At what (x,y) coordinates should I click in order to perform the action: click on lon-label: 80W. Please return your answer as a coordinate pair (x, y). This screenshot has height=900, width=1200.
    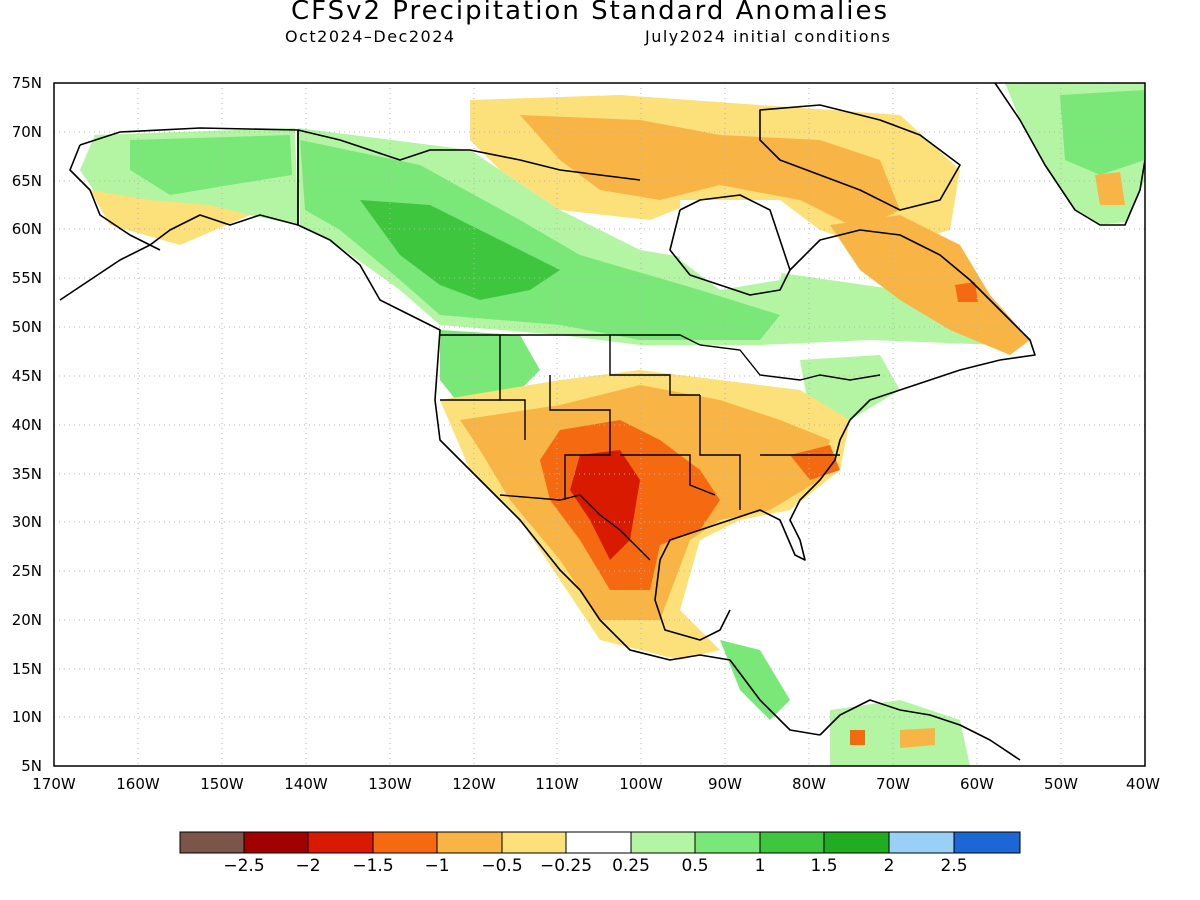
    Looking at the image, I should click on (809, 784).